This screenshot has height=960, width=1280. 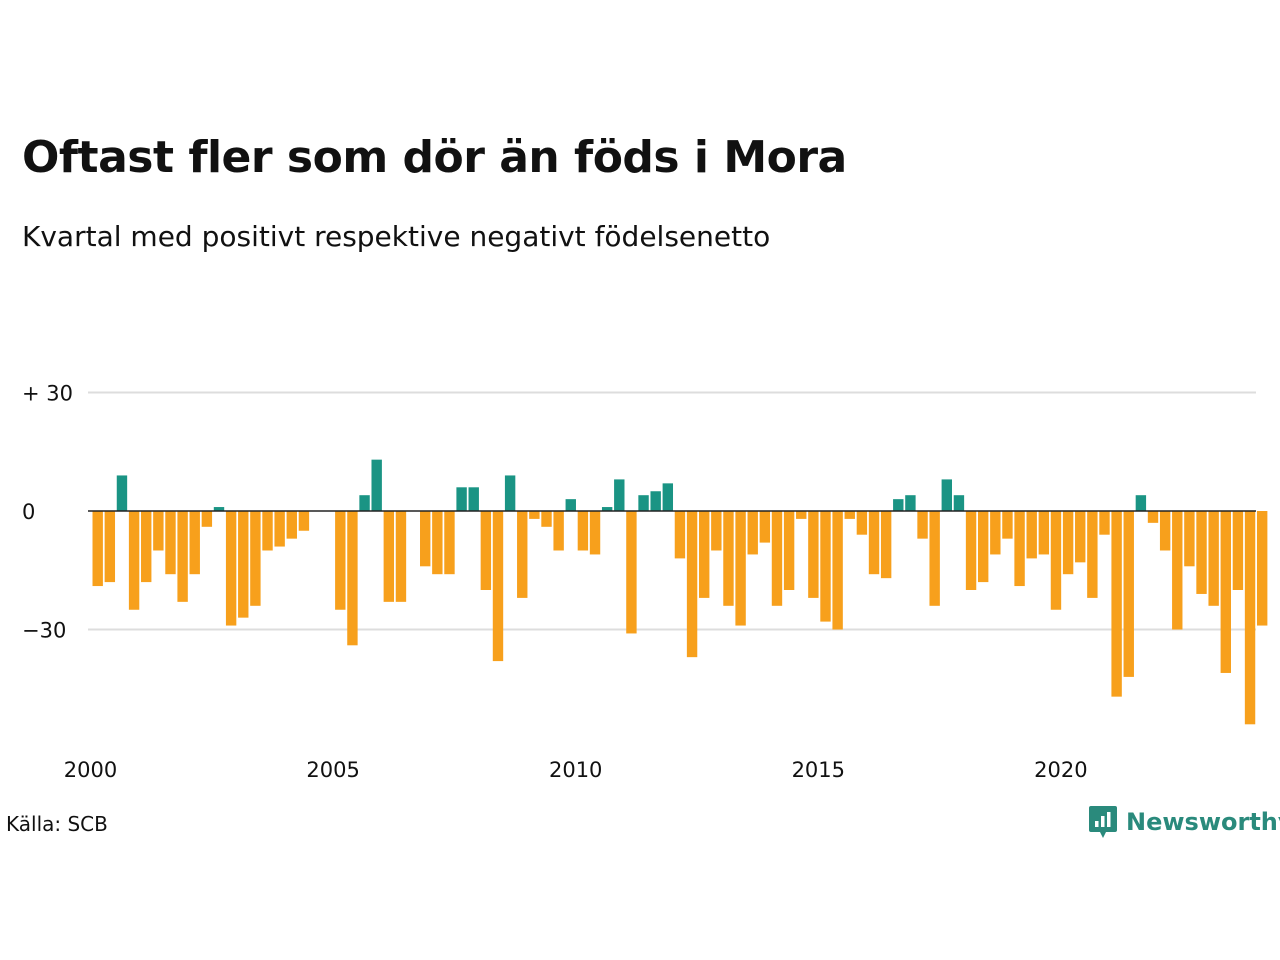 What do you see at coordinates (1203, 822) in the screenshot?
I see `brand-name: Newsworthy` at bounding box center [1203, 822].